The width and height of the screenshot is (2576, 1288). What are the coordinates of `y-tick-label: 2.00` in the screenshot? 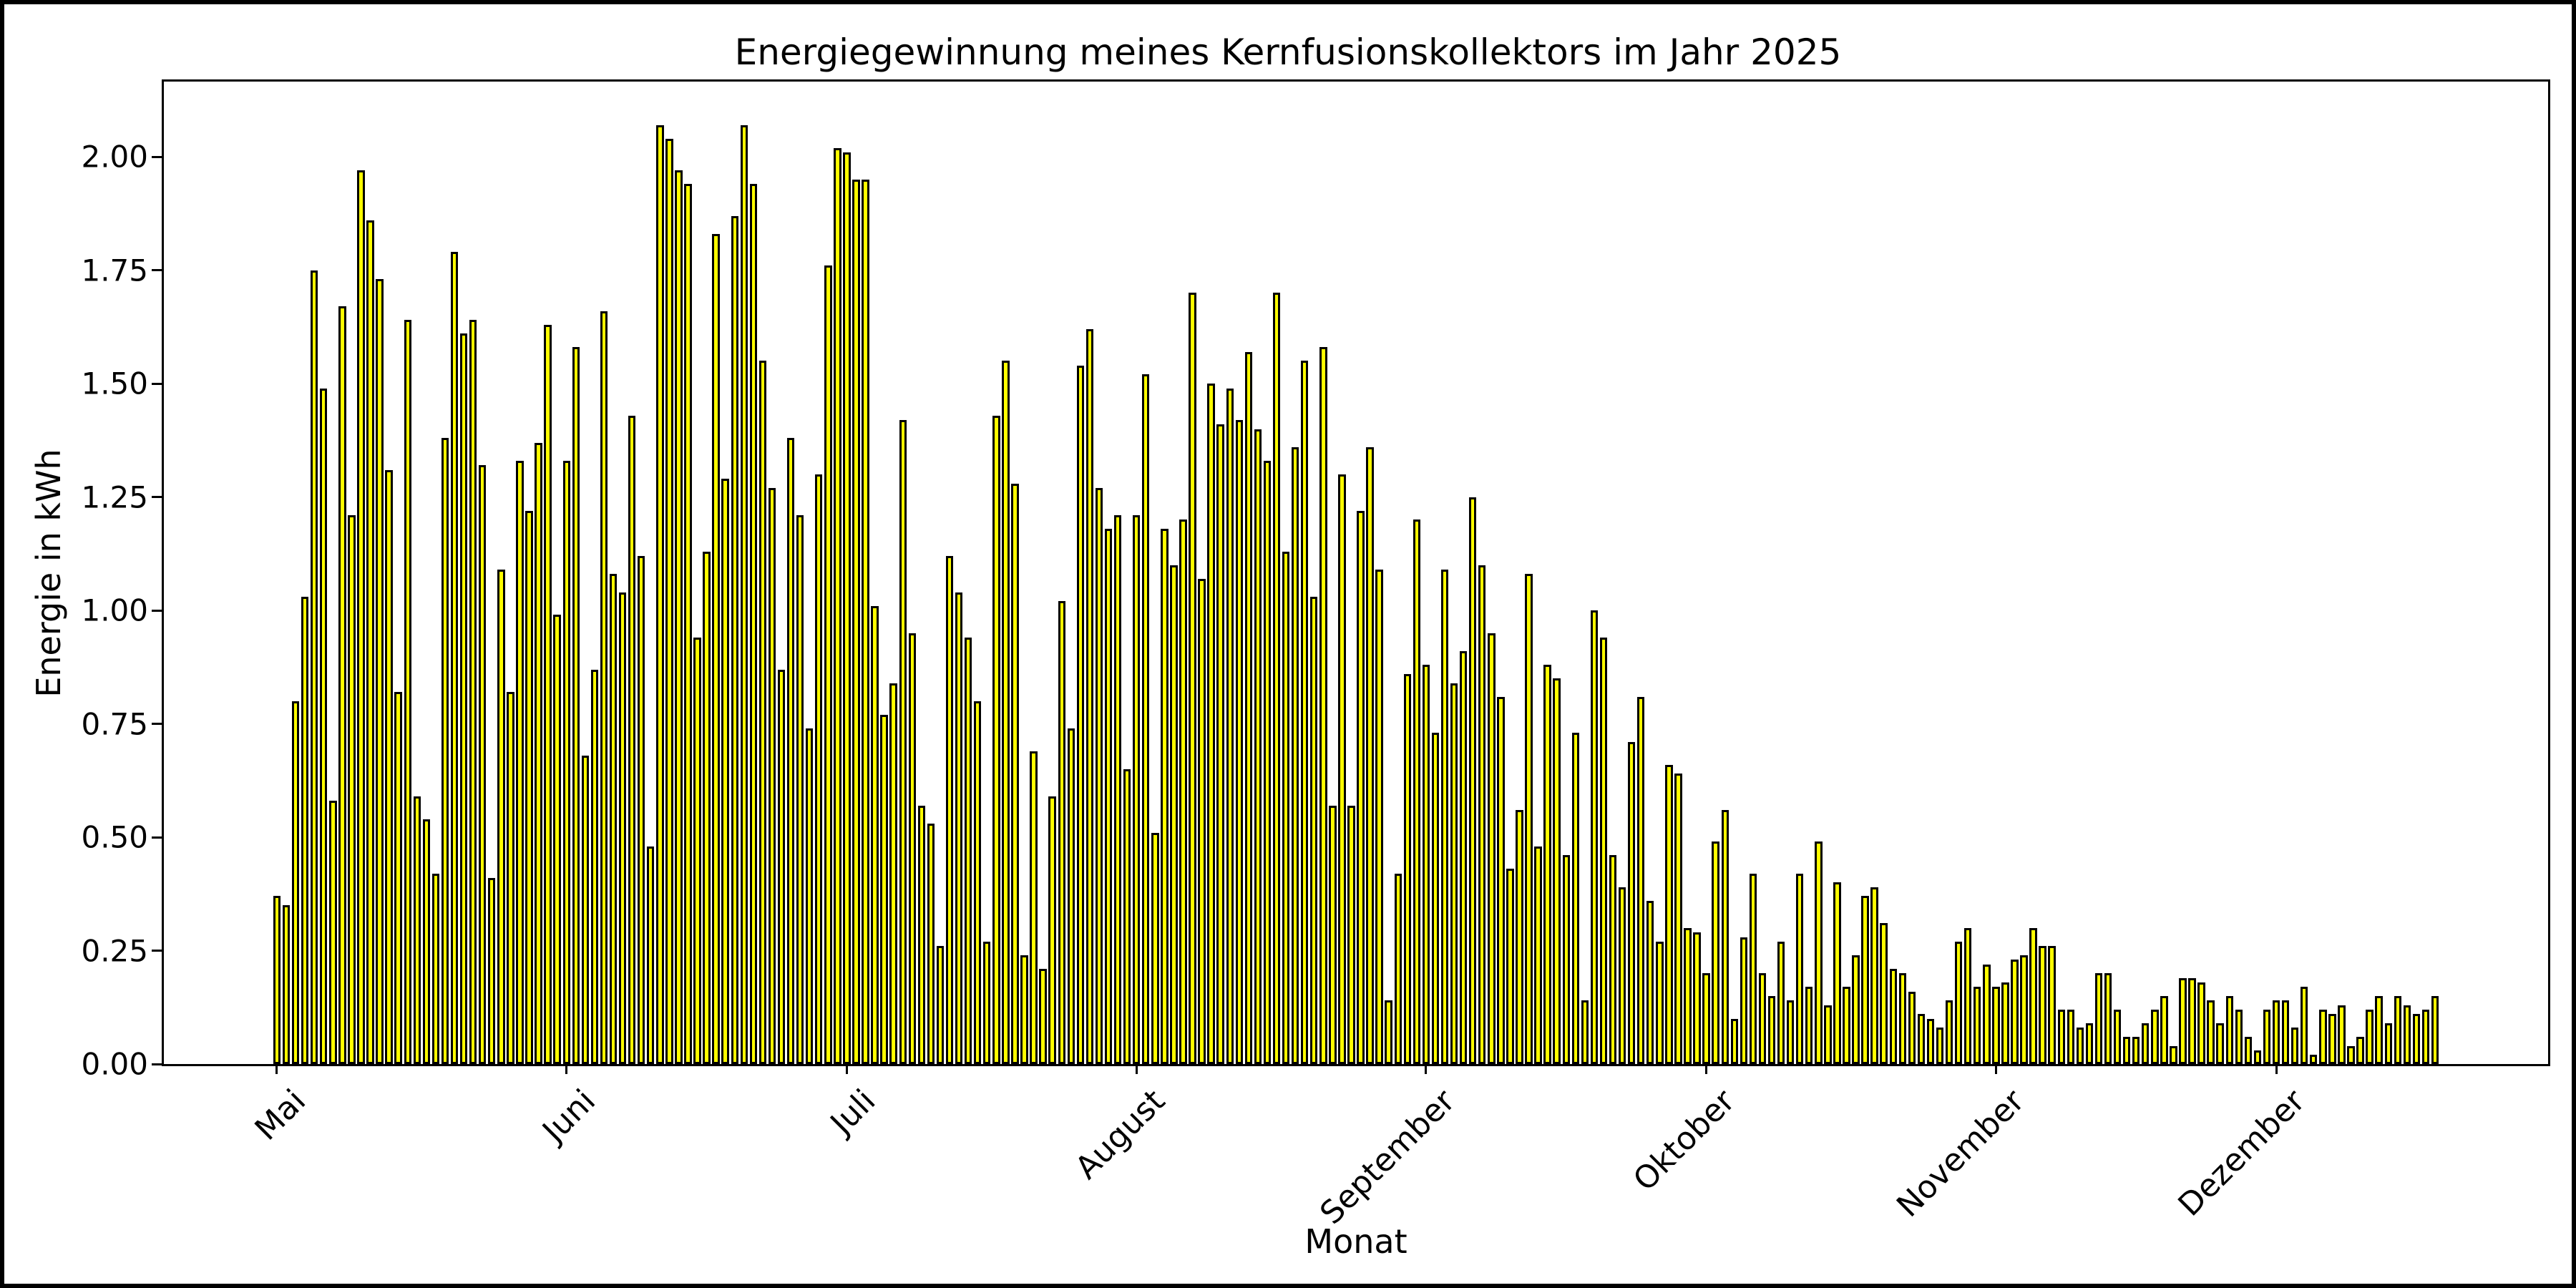 It's located at (114, 157).